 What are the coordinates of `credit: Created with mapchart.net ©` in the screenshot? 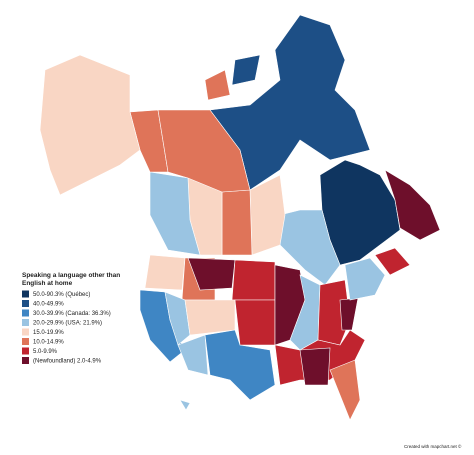 It's located at (433, 446).